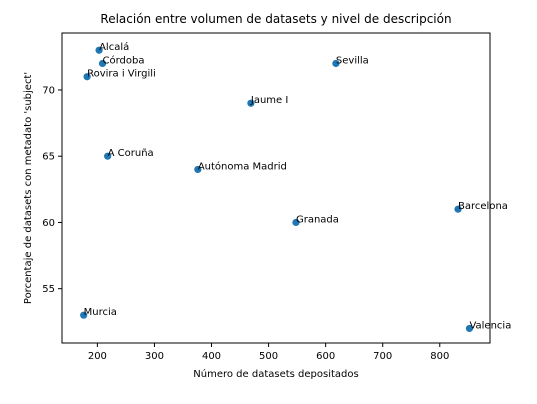  I want to click on point-label: Murcia, so click(100, 312).